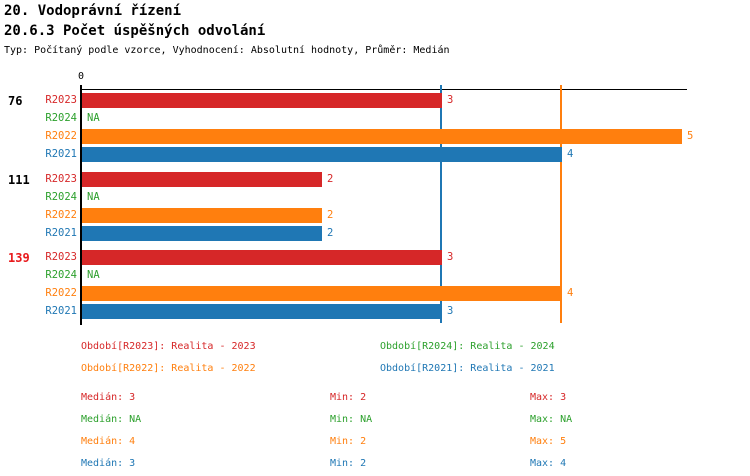  What do you see at coordinates (108, 463) in the screenshot?
I see `stat-median-r2021: Medián: 3` at bounding box center [108, 463].